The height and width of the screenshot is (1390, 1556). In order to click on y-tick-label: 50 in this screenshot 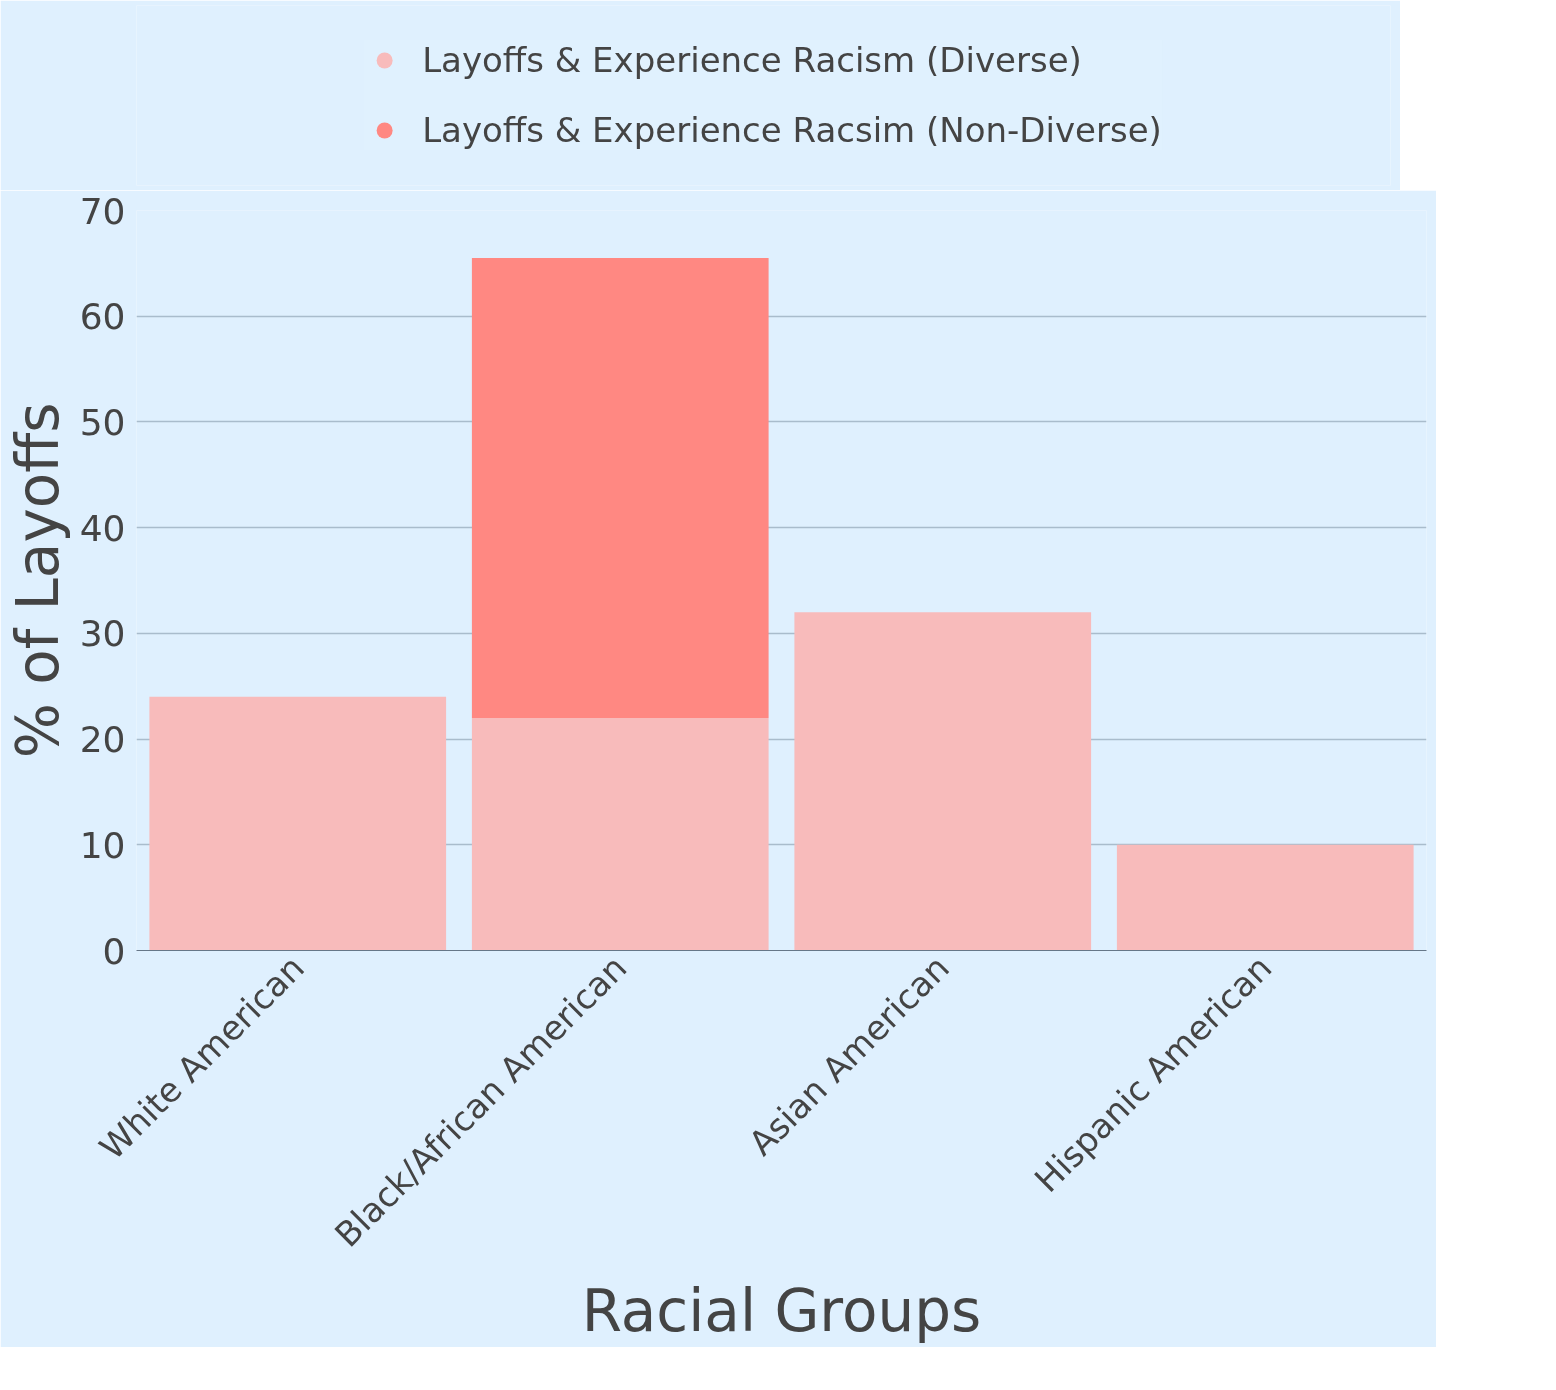, I will do `click(102, 422)`.